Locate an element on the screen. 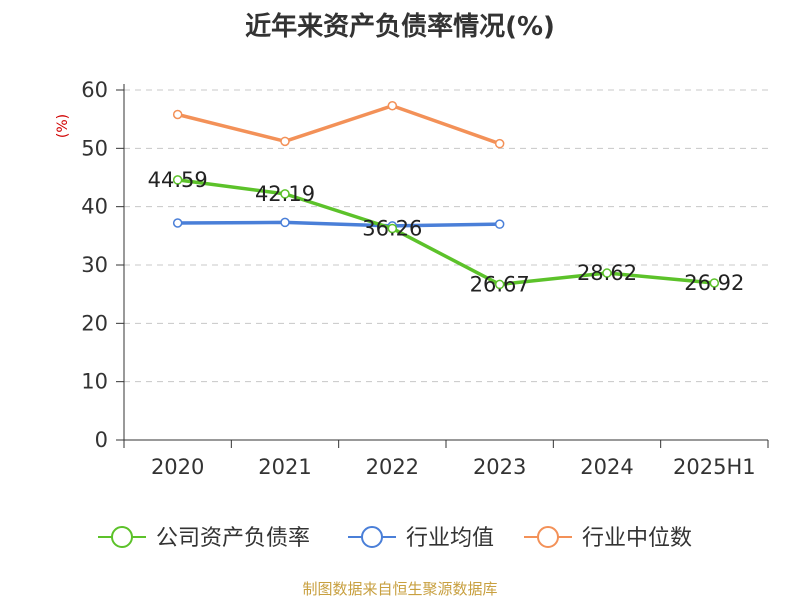 The width and height of the screenshot is (800, 600). y-tick-label: 30 is located at coordinates (94, 265).